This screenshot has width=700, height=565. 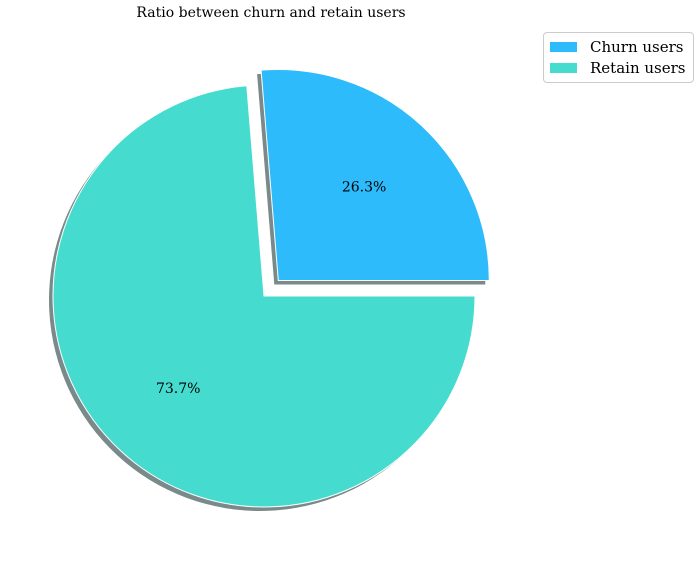 I want to click on legend-item-retain: Retain users, so click(x=617, y=67).